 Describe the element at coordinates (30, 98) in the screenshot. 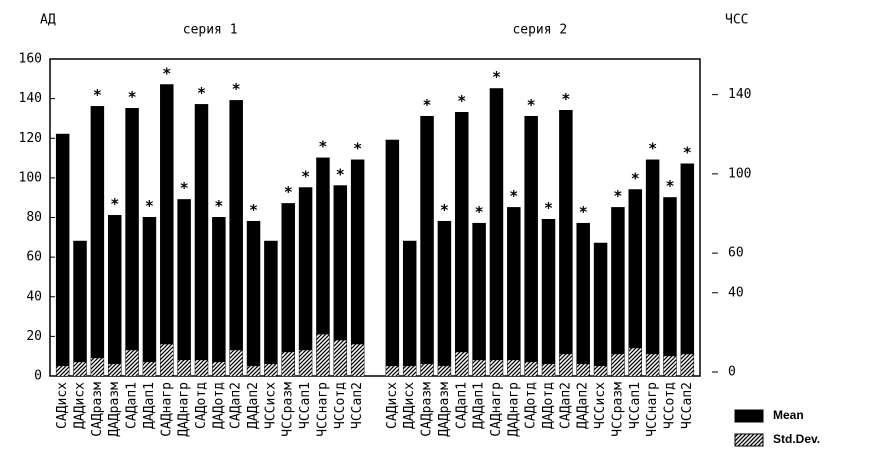

I see `y-tick-label: 140` at that location.